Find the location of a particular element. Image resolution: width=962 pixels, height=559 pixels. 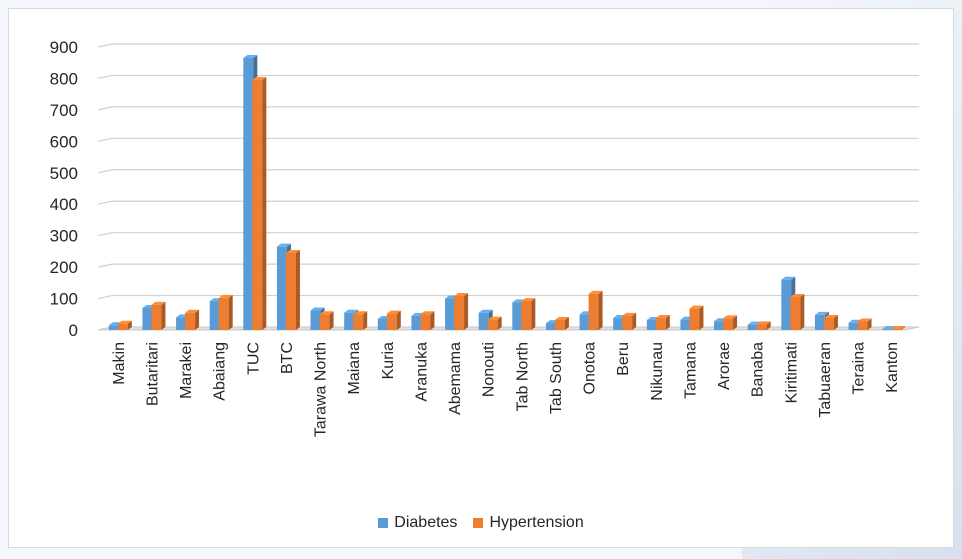

x-tick-label: Tabuaeran is located at coordinates (825, 380).